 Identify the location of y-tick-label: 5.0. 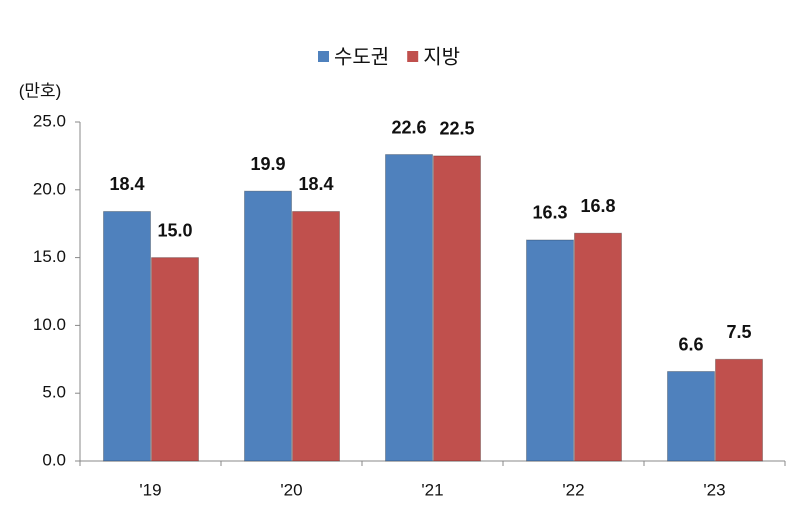
(54, 392).